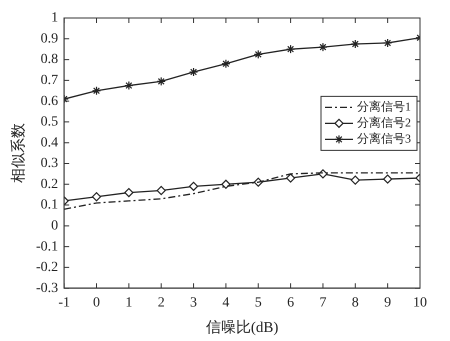 Image resolution: width=450 pixels, height=341 pixels. Describe the element at coordinates (64, 302) in the screenshot. I see `x-tick-label: -1` at that location.